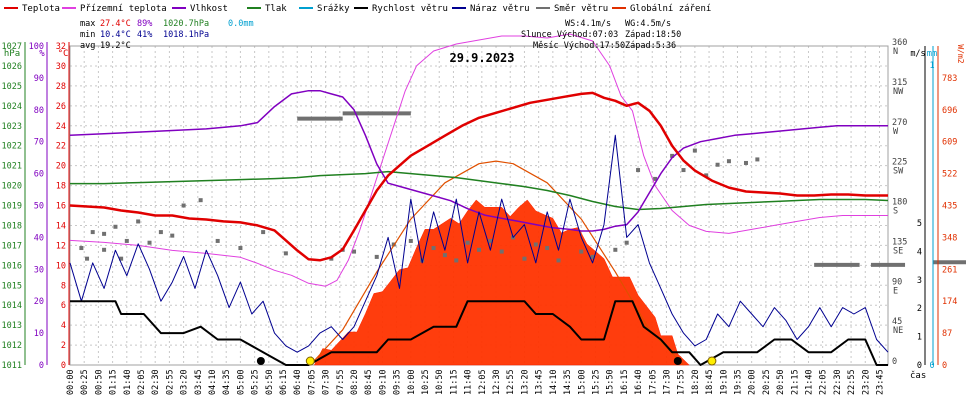  I want to click on x-axis-tick: 19:35, so click(738, 382).